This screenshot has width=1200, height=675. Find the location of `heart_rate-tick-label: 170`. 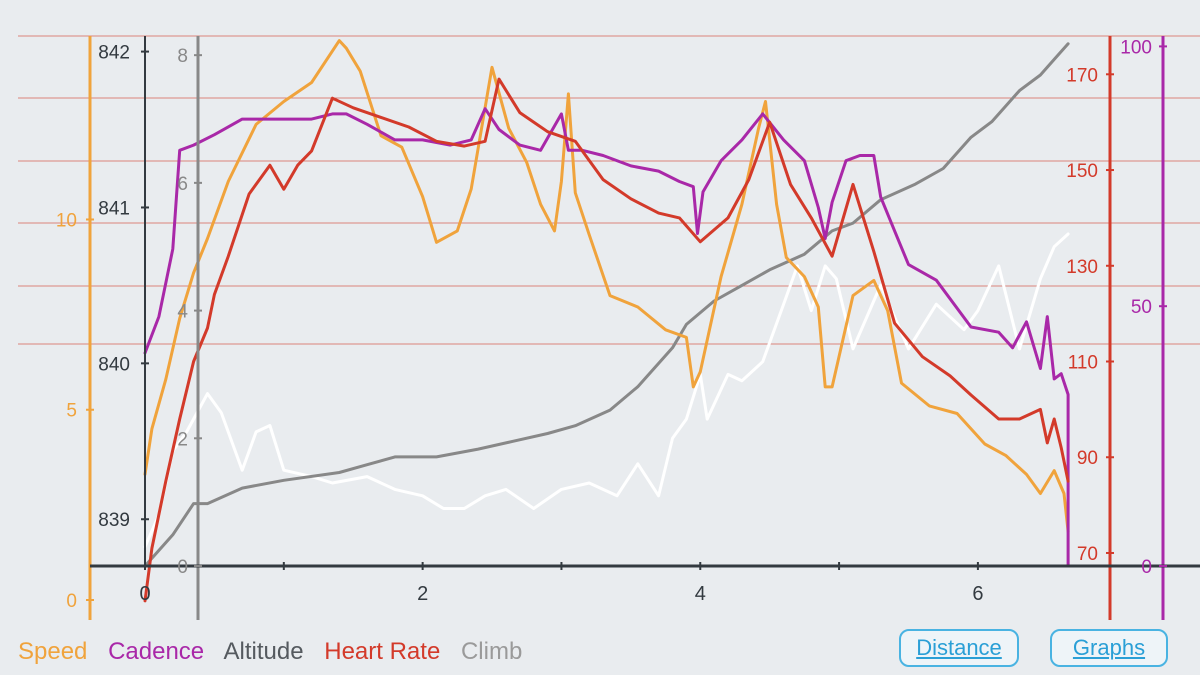

heart_rate-tick-label: 170 is located at coordinates (1082, 75).